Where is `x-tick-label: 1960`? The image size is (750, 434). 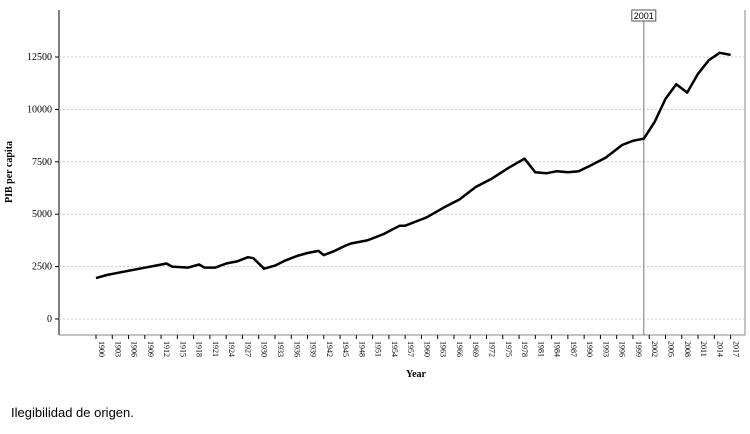 x-tick-label: 1960 is located at coordinates (426, 349).